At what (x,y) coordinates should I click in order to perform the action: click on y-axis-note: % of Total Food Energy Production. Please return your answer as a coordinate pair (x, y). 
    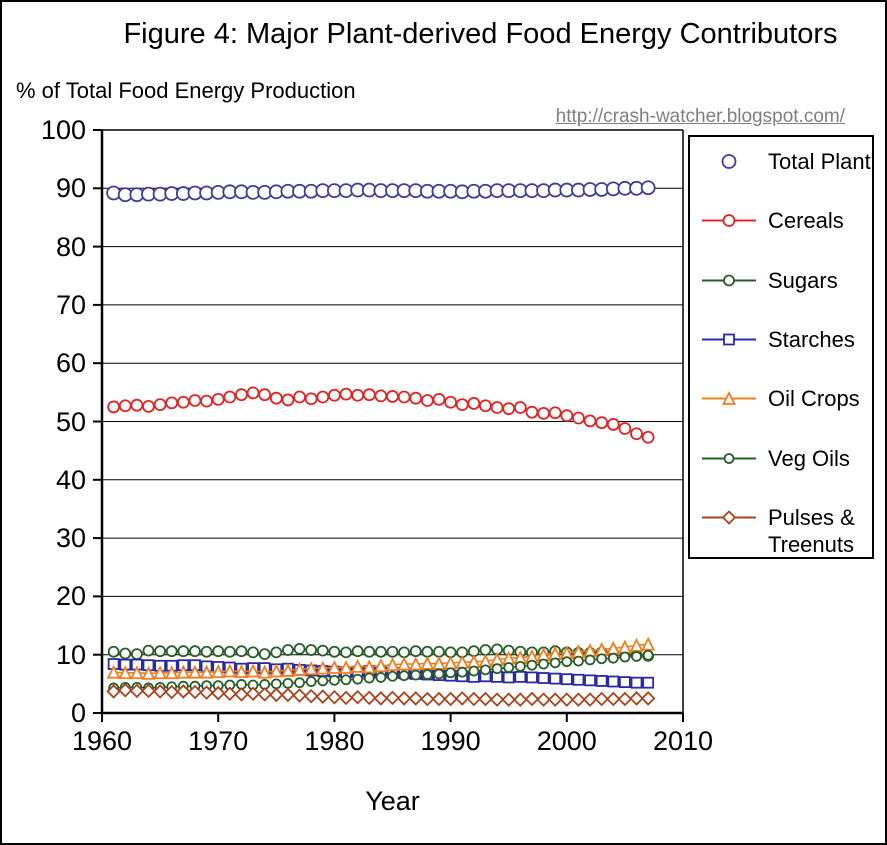
    Looking at the image, I should click on (186, 90).